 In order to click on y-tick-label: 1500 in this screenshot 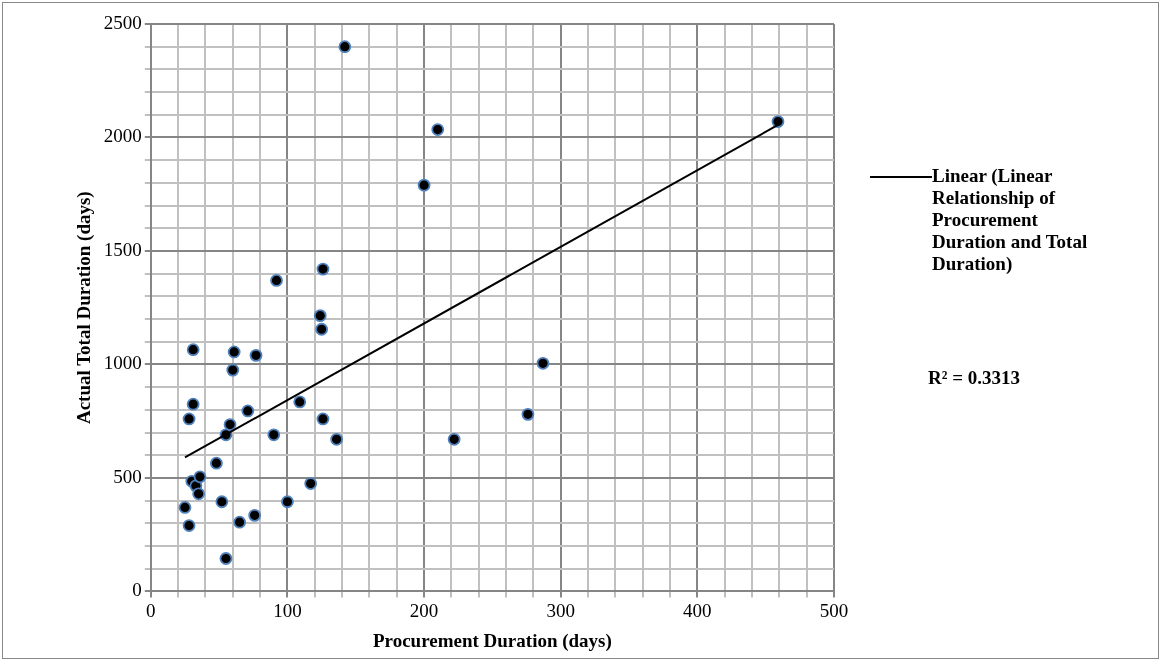, I will do `click(122, 249)`.